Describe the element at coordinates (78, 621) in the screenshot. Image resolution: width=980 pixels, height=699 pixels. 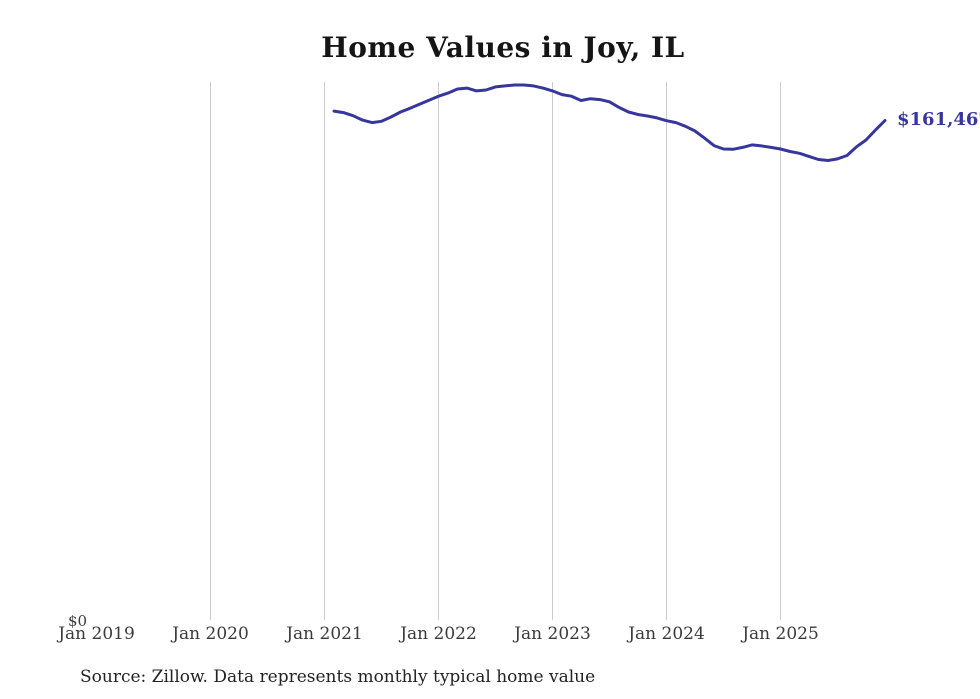
I see `y-axis-zero-label: $0` at that location.